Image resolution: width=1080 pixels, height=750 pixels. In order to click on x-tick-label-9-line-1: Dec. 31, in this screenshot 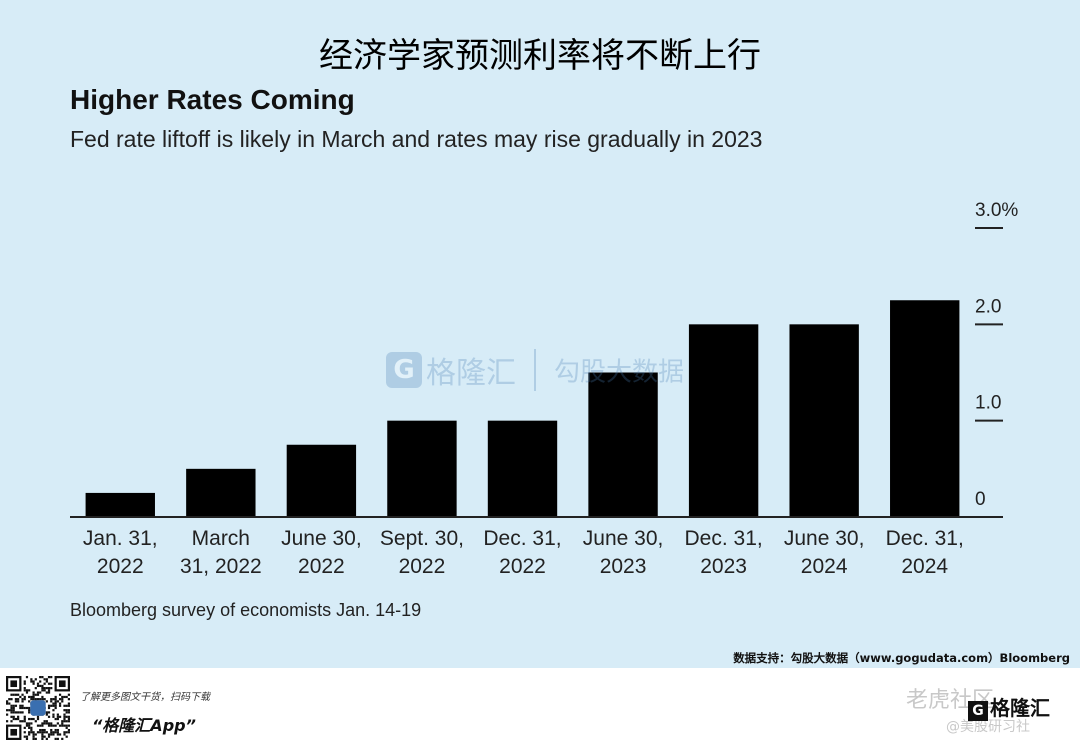, I will do `click(925, 538)`.